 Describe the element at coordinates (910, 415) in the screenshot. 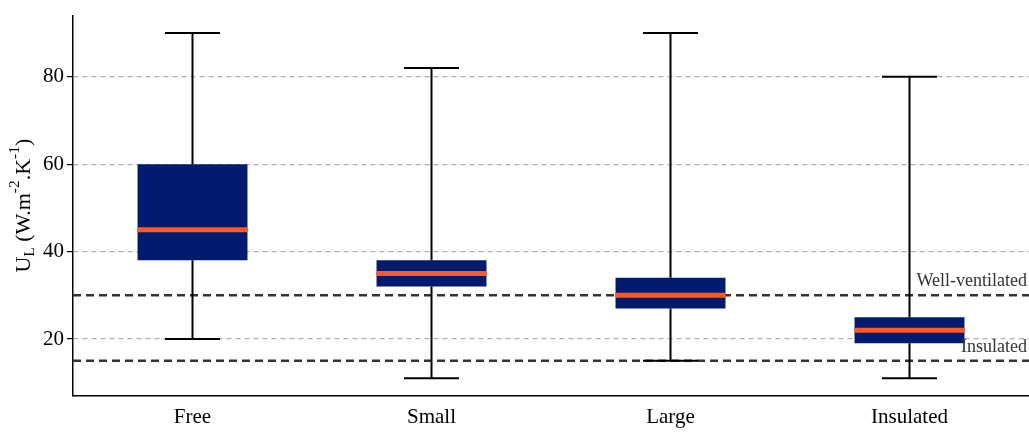

I see `x-tick-label: Insulated` at that location.